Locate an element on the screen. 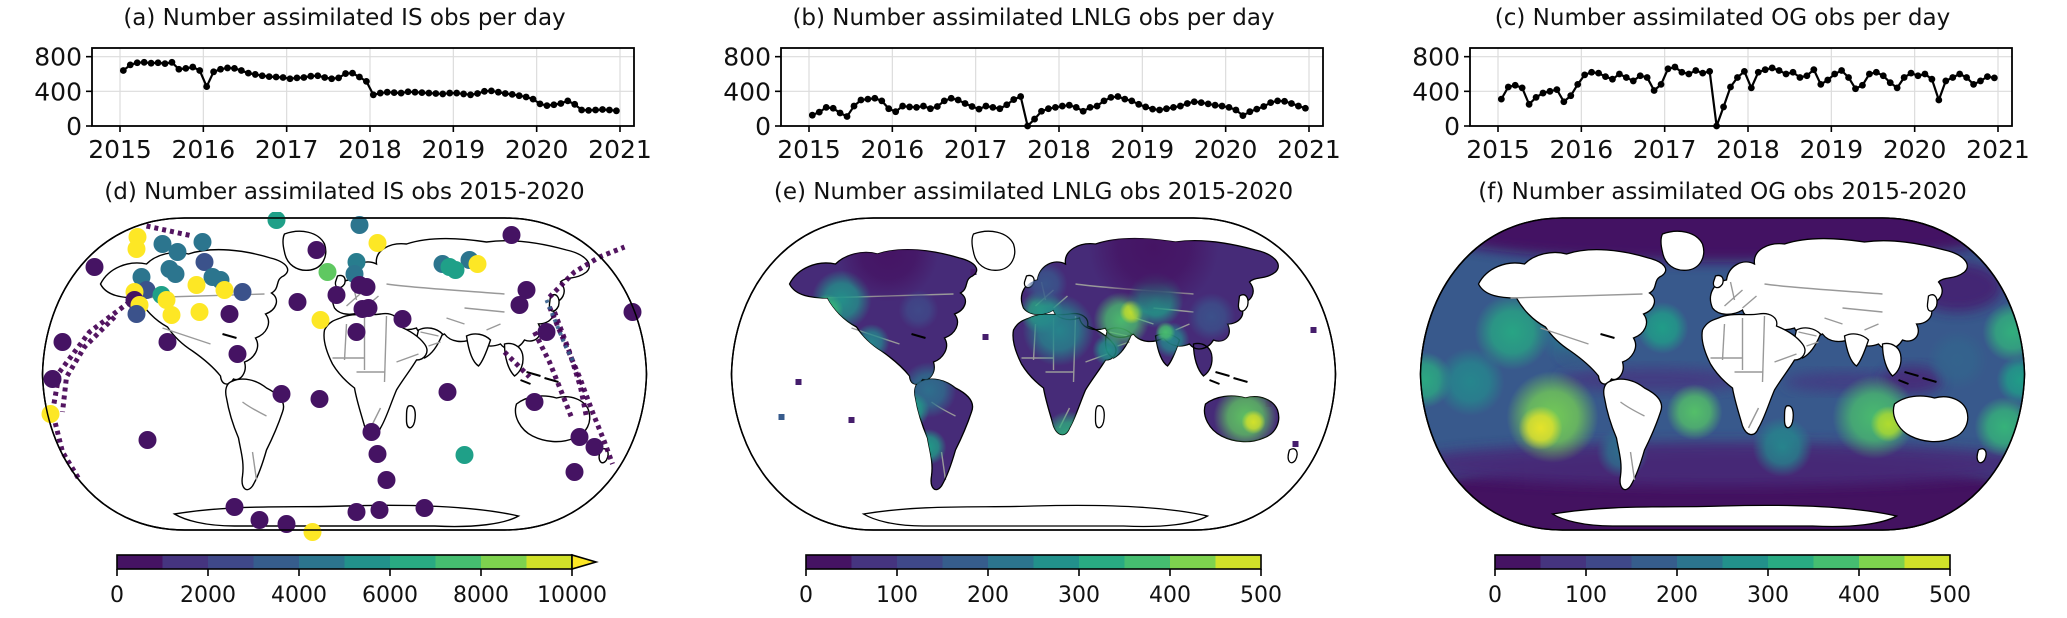 The height and width of the screenshot is (618, 2067). timeseries-b: 0 400 800 2015 2016 2017 2018 2019 2020 2021 is located at coordinates (1032, 103).